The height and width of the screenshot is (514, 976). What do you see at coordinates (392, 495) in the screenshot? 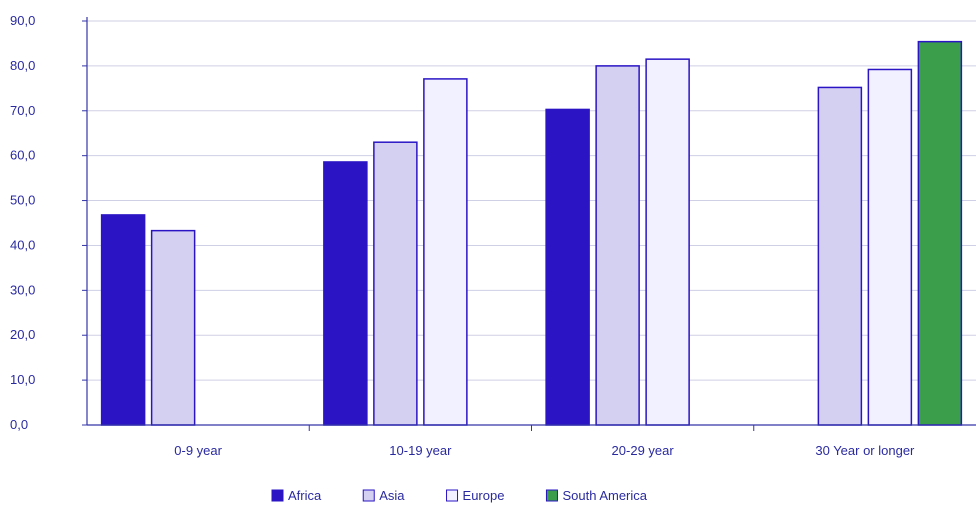
I see `legend-label: Asia` at bounding box center [392, 495].